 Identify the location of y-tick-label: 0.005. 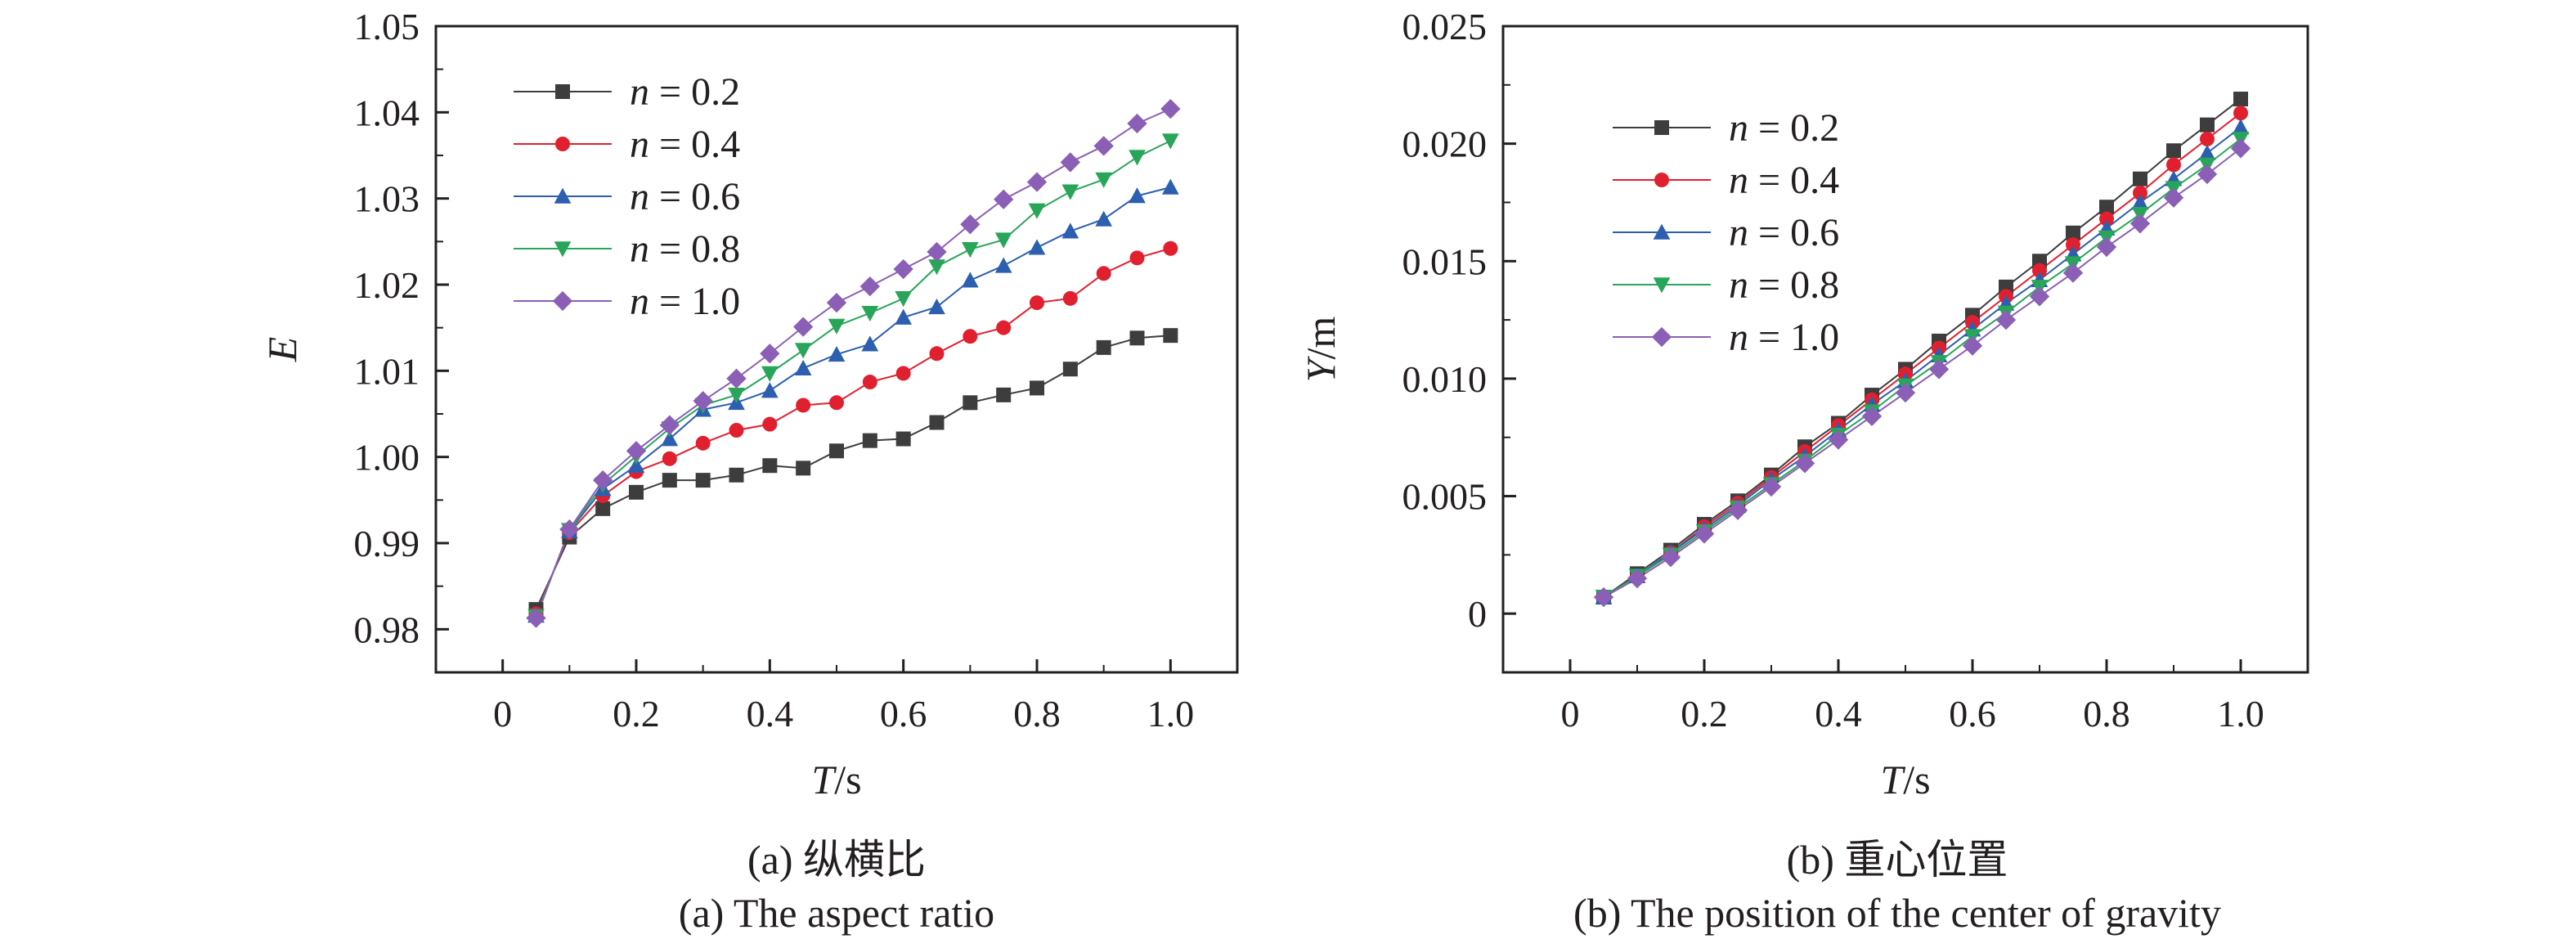
(1445, 497).